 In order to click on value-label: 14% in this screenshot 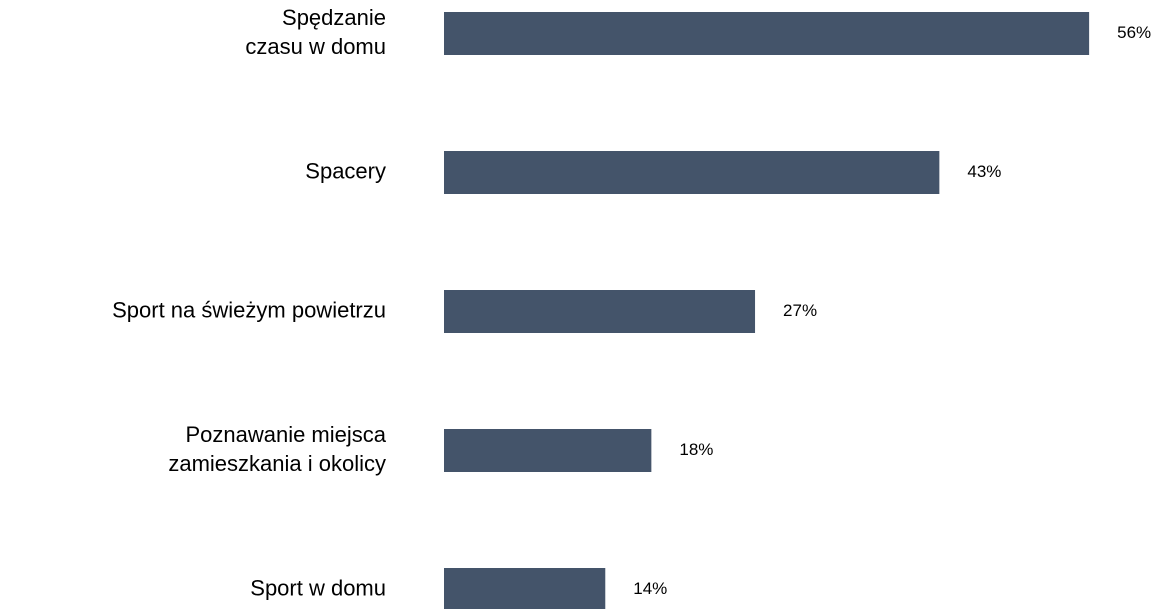, I will do `click(650, 588)`.